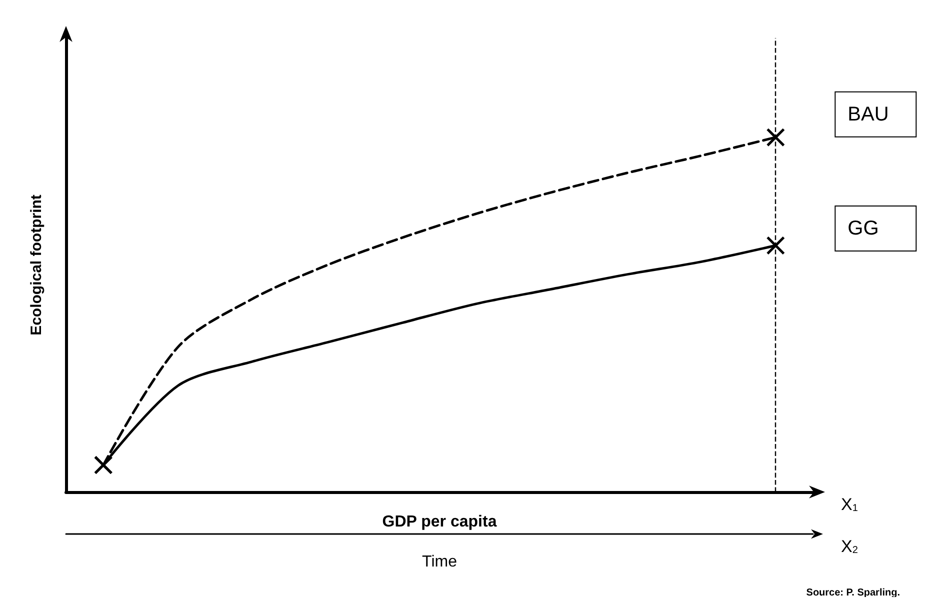  I want to click on text: BAU, so click(868, 114).